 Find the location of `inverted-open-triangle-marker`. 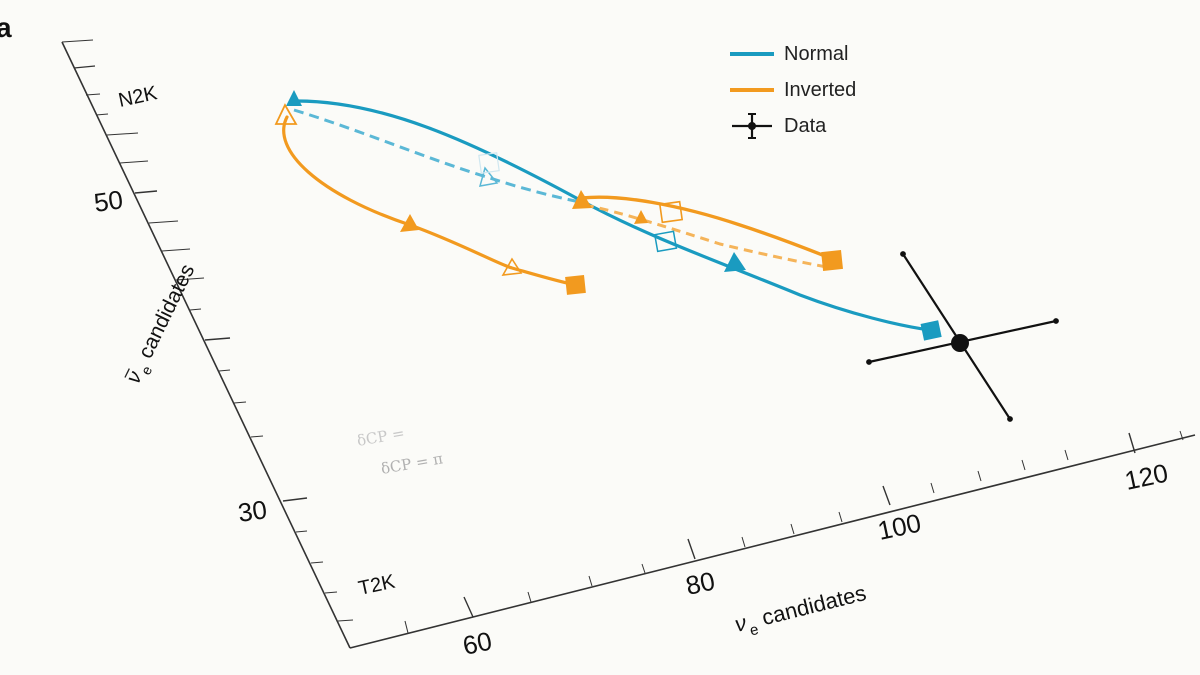

inverted-open-triangle-marker is located at coordinates (286, 114).